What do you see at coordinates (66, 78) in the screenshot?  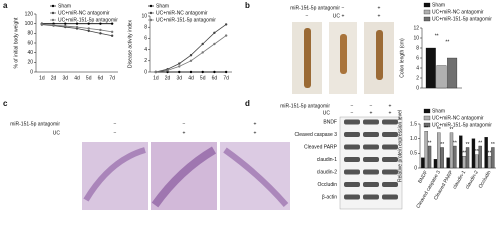 I see `x-tick-label: 3d` at bounding box center [66, 78].